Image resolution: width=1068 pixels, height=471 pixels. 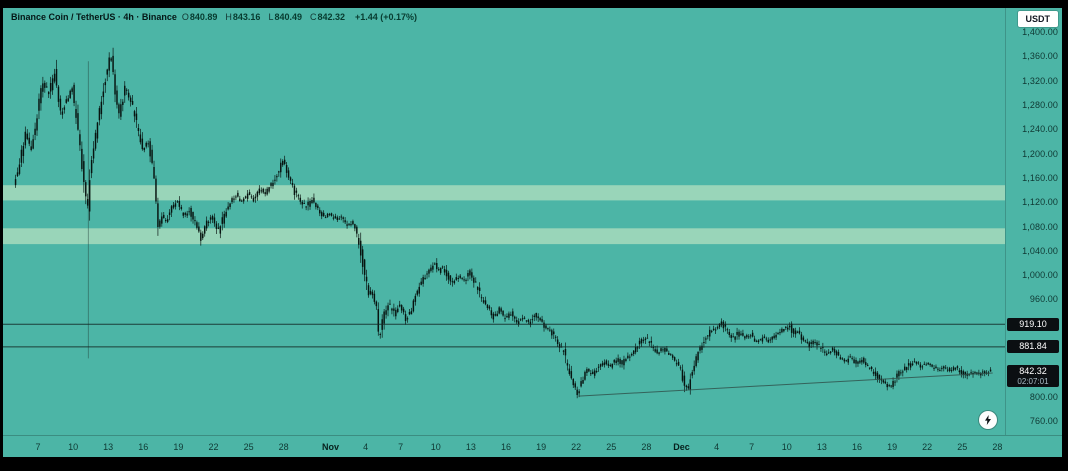 I want to click on price-badge-text: 919.10, so click(x=1033, y=323).